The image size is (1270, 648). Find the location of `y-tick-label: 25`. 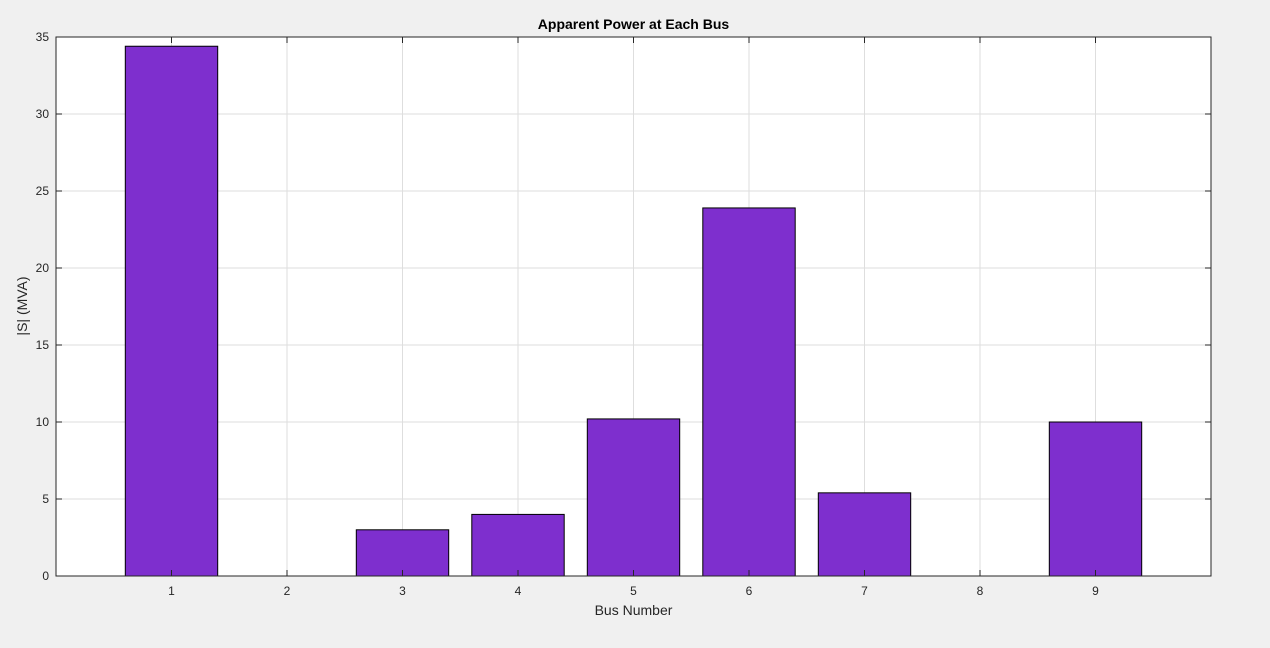

y-tick-label: 25 is located at coordinates (43, 191).